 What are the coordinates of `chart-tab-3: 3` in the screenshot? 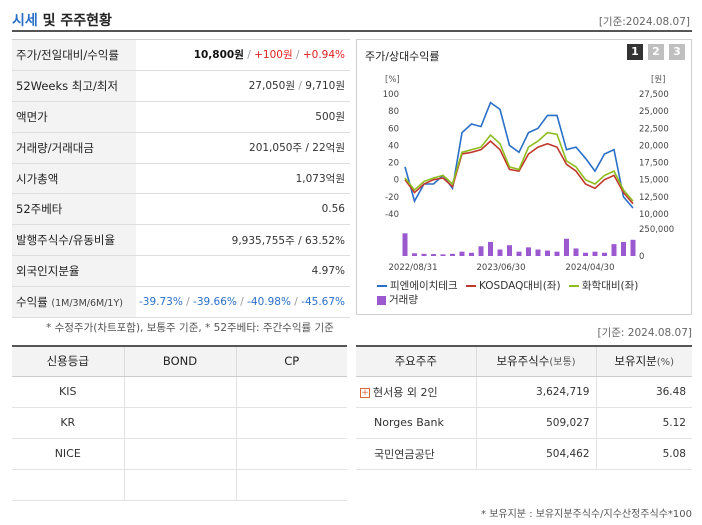 It's located at (677, 52).